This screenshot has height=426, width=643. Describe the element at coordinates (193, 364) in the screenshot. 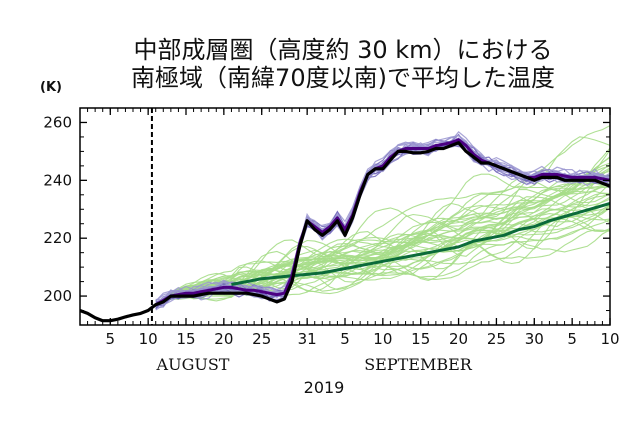

I see `month-label-august: AUGUST` at that location.